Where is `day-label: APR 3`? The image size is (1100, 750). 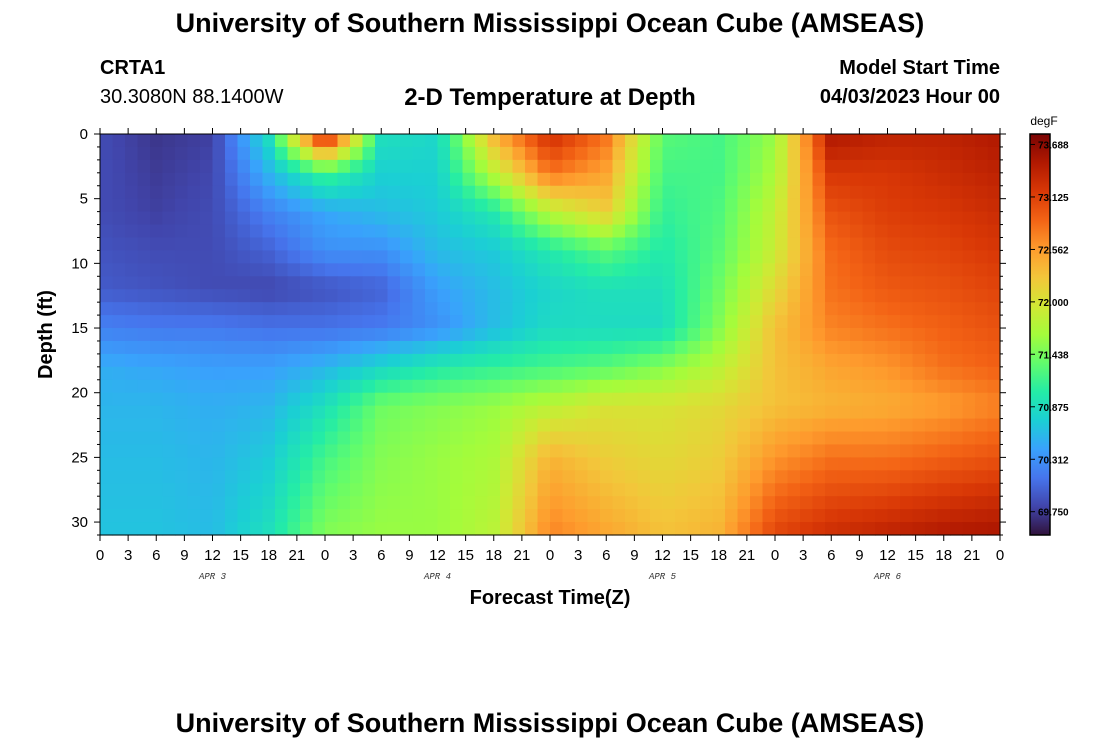 day-label: APR 3 is located at coordinates (212, 577).